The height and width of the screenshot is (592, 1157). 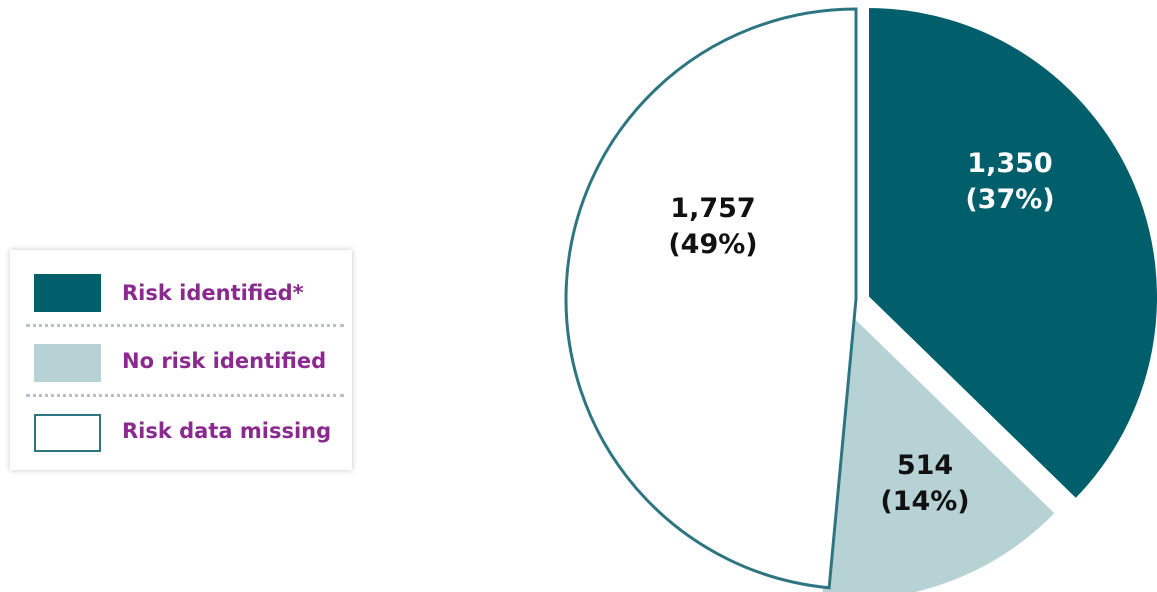 What do you see at coordinates (67, 293) in the screenshot?
I see `legend-swatch-risk-identified` at bounding box center [67, 293].